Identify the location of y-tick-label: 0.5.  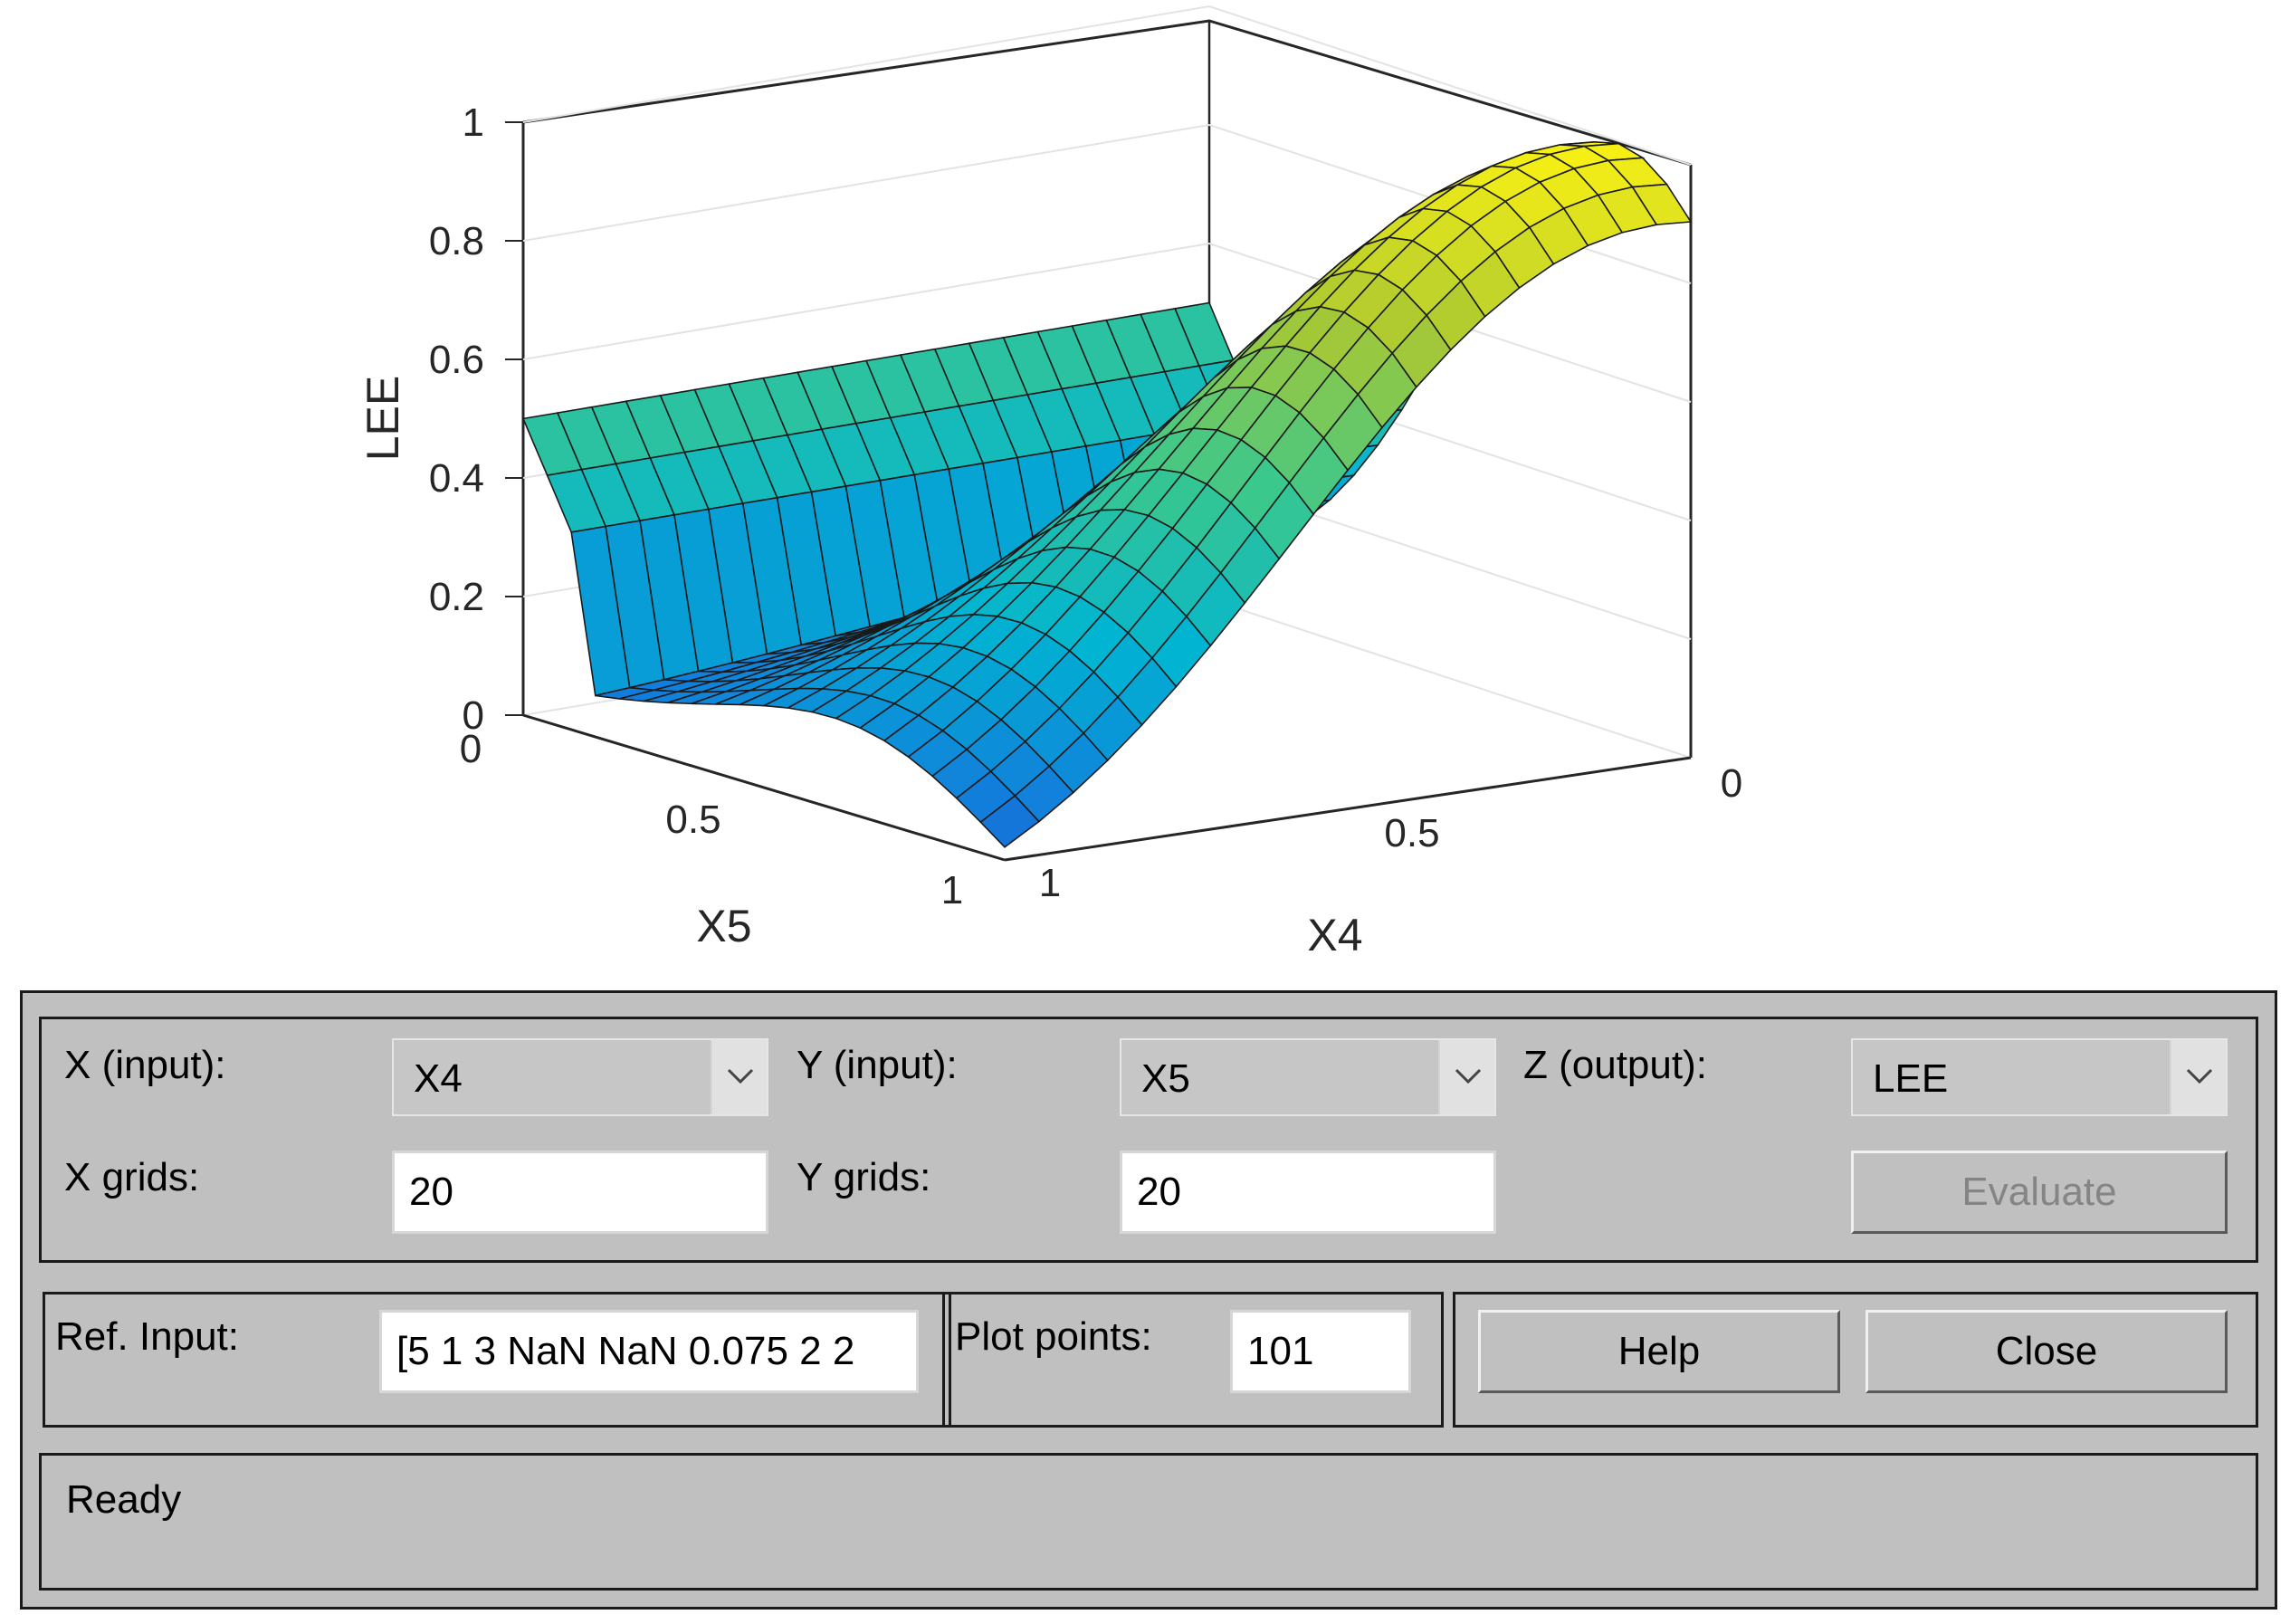
(692, 820).